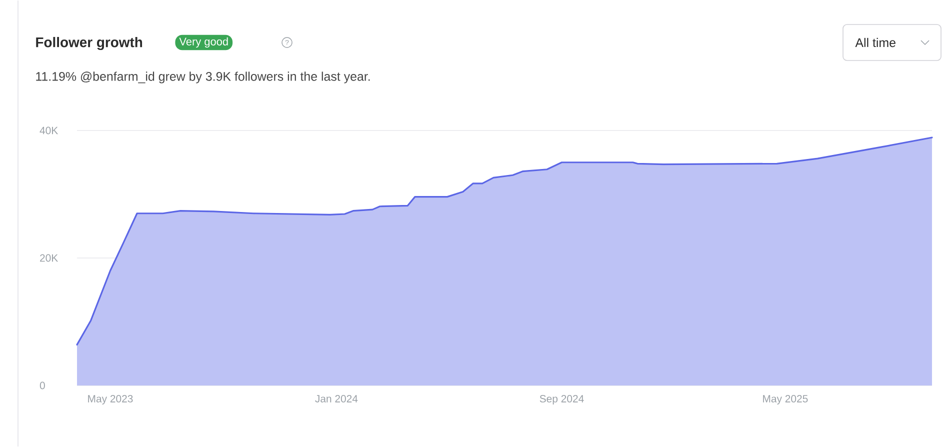  I want to click on y-tick-label: 20K, so click(49, 258).